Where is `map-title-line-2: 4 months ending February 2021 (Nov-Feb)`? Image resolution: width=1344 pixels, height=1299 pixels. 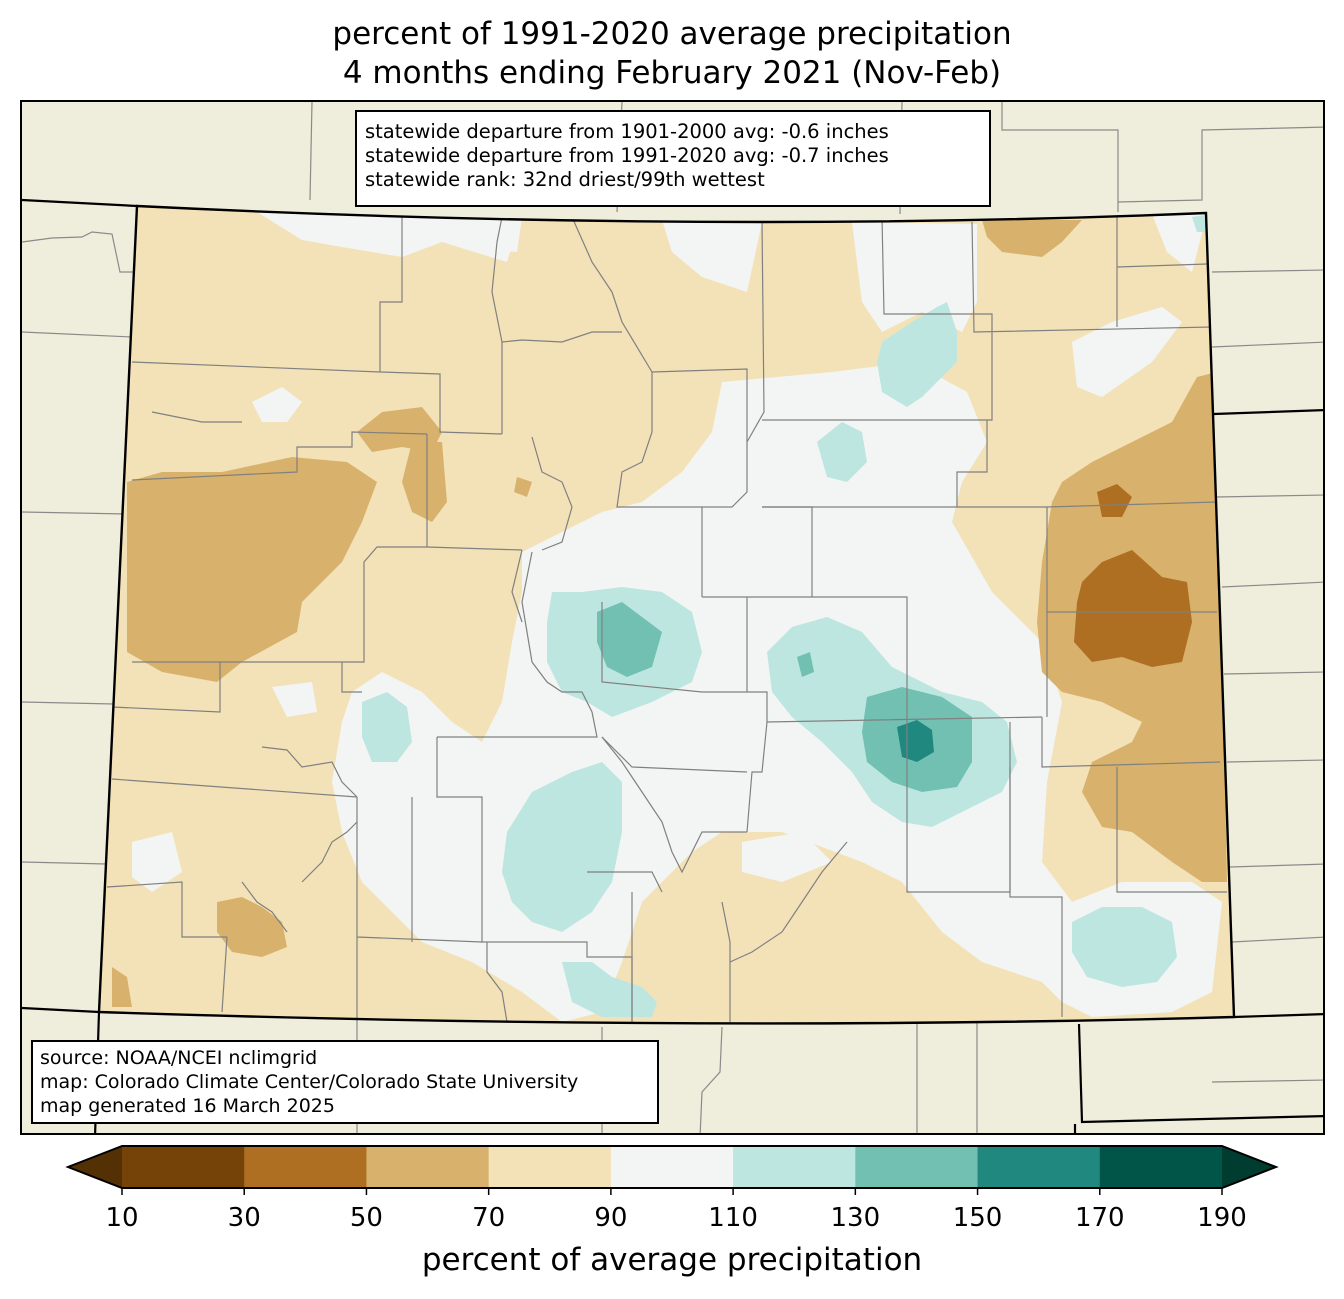 map-title-line-2: 4 months ending February 2021 (Nov-Feb) is located at coordinates (672, 73).